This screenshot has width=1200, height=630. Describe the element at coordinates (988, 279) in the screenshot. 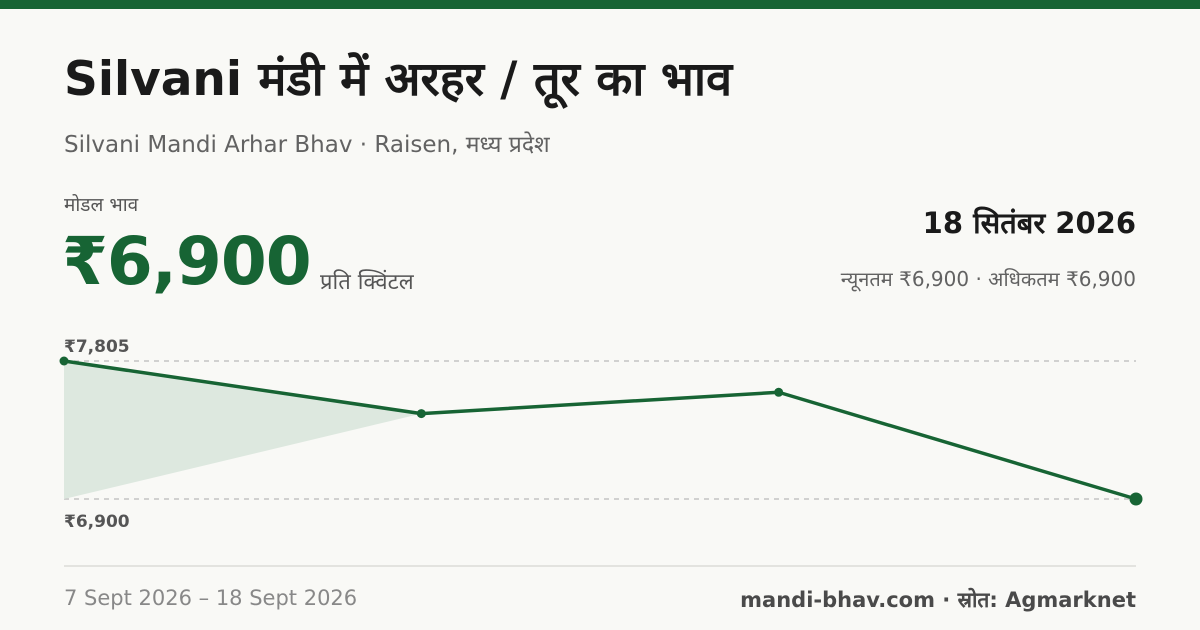

I see `min-max-range: न्यूनतम ₹6,900 · अधिकतम ₹6,900` at that location.